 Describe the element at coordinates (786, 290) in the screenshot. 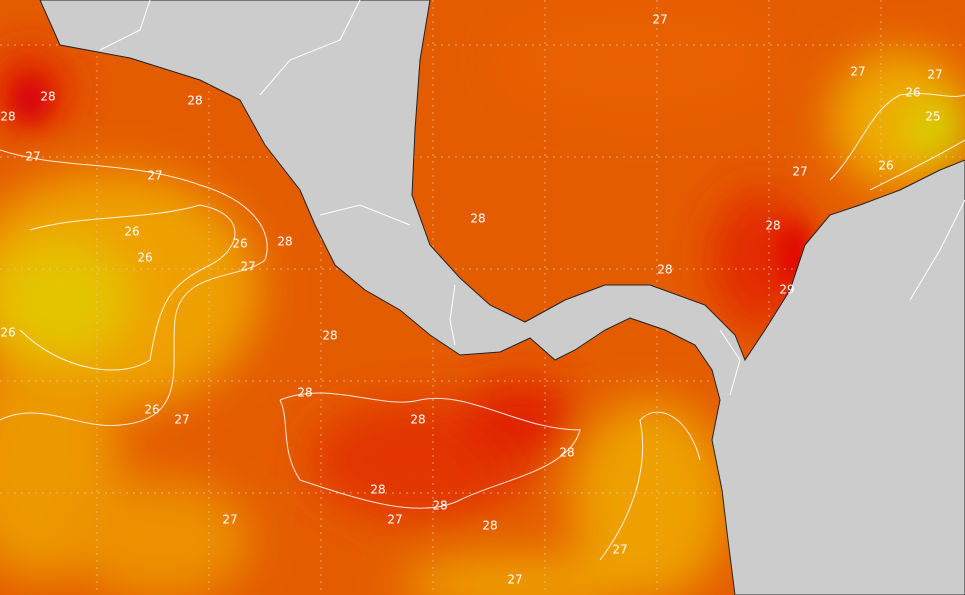

I see `contour-label: 29` at that location.